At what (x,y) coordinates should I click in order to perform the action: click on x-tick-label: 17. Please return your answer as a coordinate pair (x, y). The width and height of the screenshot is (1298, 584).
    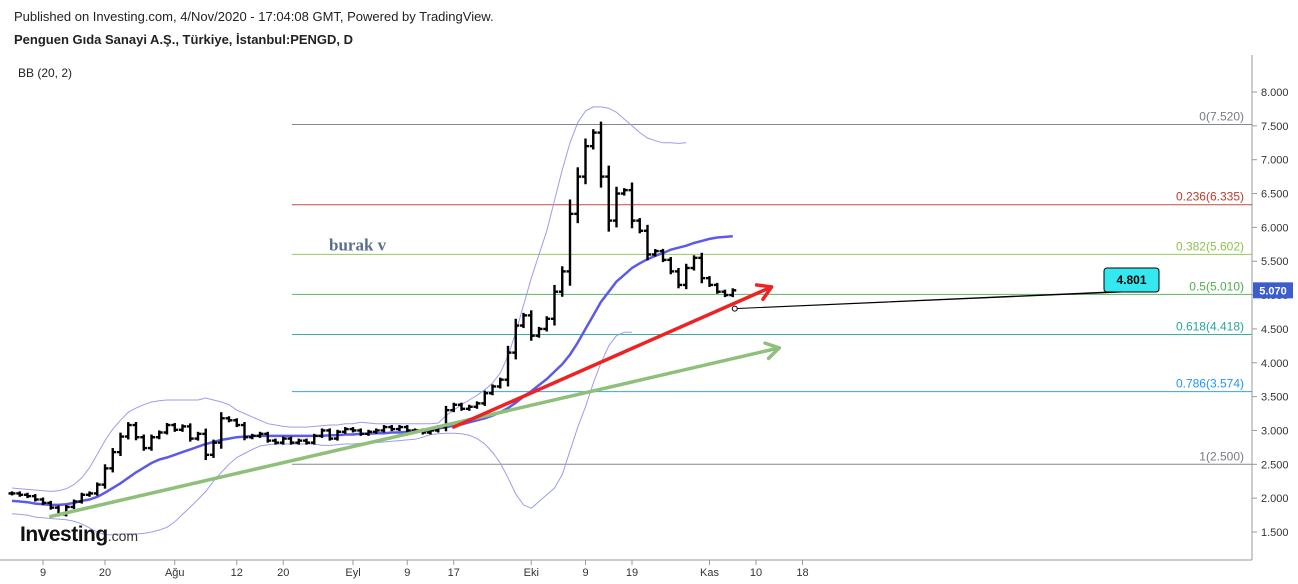
    Looking at the image, I should click on (454, 573).